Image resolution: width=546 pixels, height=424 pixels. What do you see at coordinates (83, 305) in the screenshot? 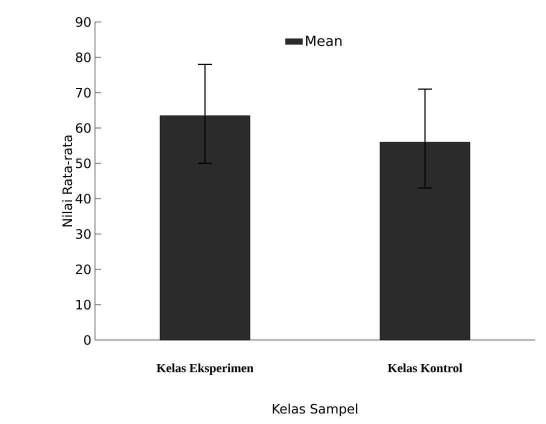
I see `y-tick-label: 10` at bounding box center [83, 305].